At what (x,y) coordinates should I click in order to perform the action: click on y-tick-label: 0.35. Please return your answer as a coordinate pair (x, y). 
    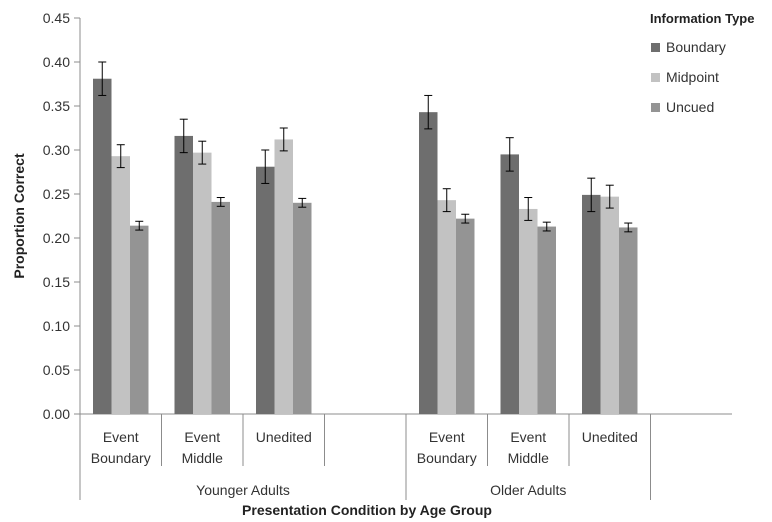
    Looking at the image, I should click on (56, 106).